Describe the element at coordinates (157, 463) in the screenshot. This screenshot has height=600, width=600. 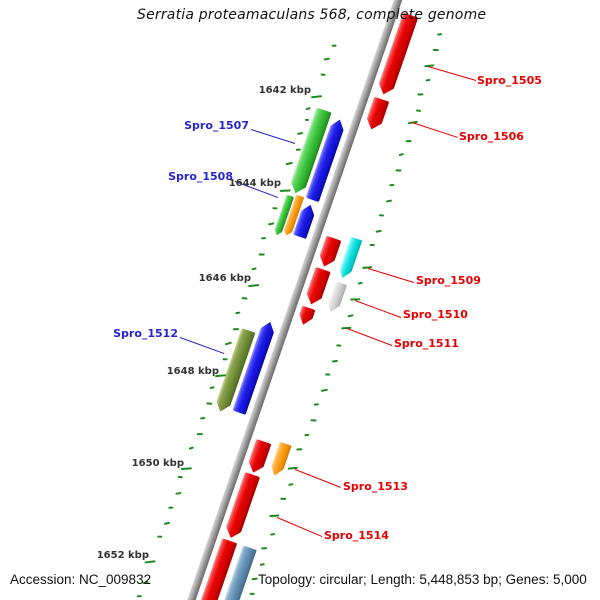
I see `scale-label: 1650 kbp` at that location.